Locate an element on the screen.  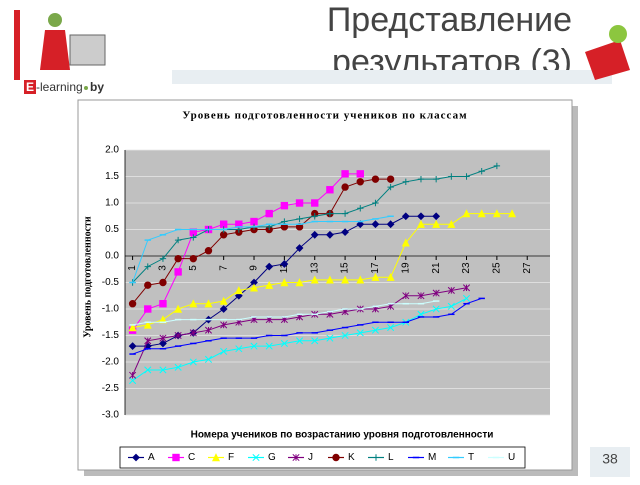
legend-label: J is located at coordinates (310, 457).